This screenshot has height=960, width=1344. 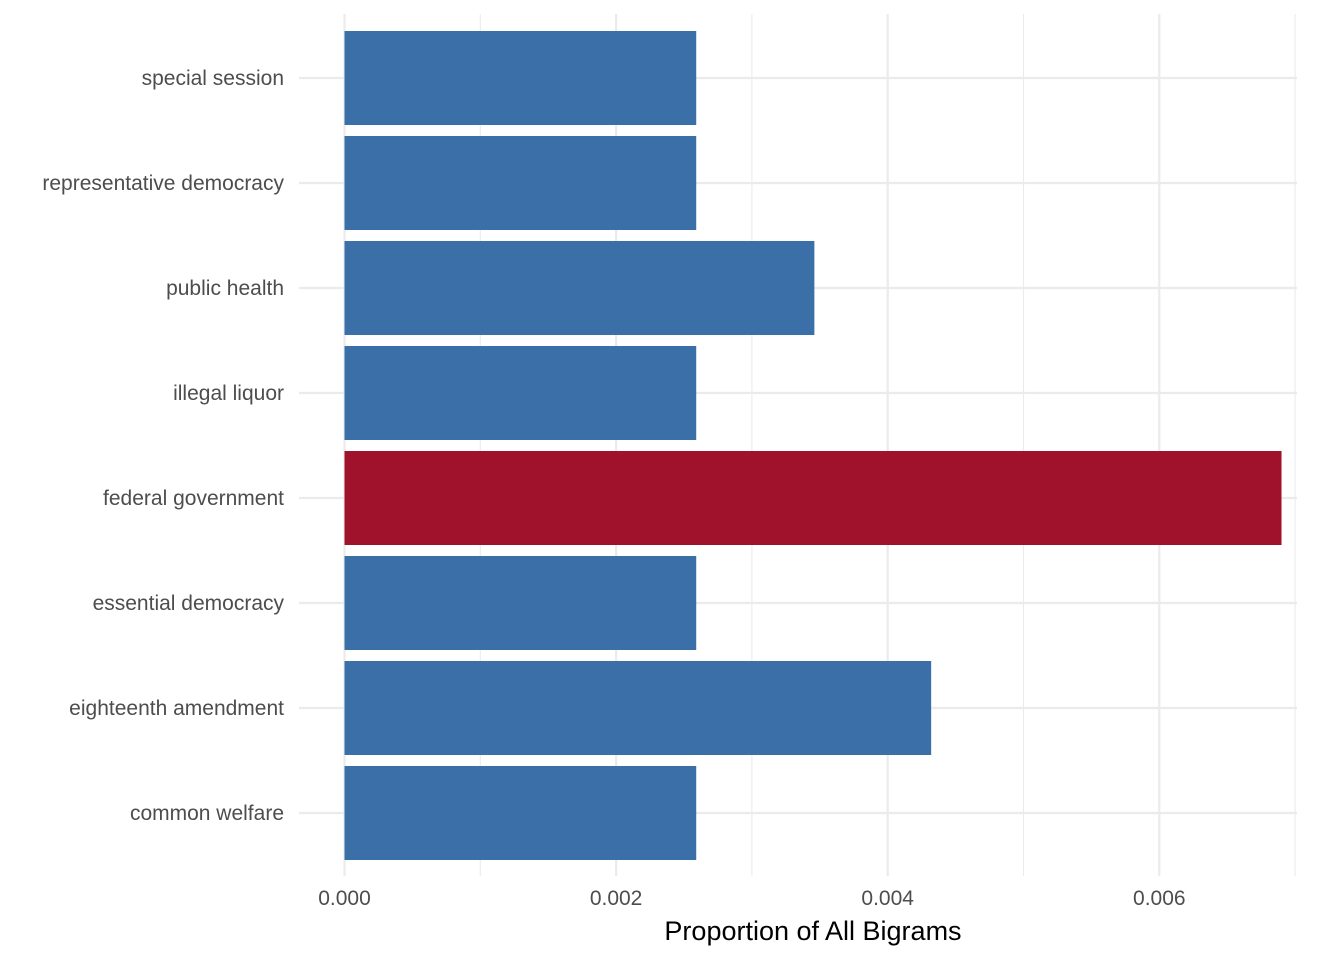 What do you see at coordinates (579, 288) in the screenshot?
I see `bar-public-health` at bounding box center [579, 288].